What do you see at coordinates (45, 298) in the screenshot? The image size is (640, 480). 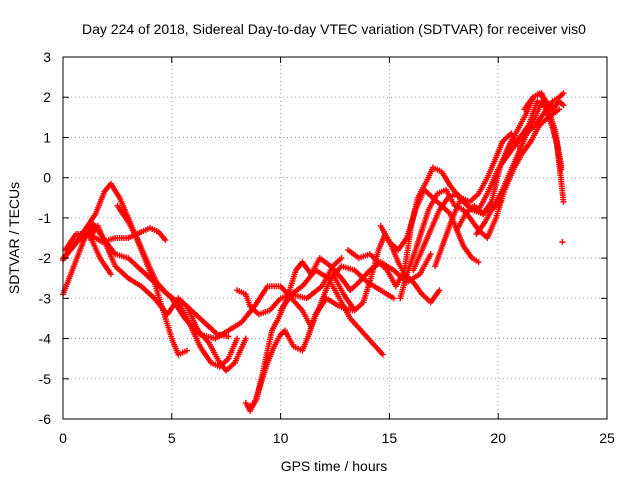 I see `y-tick-label: -3` at bounding box center [45, 298].